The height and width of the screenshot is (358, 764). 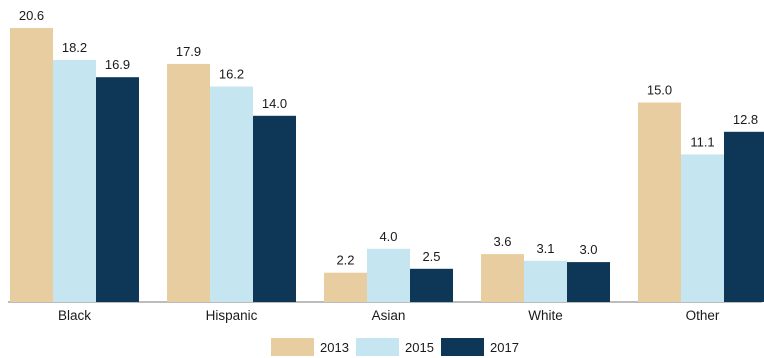 I want to click on legend-label-2013: 2013, so click(x=334, y=347).